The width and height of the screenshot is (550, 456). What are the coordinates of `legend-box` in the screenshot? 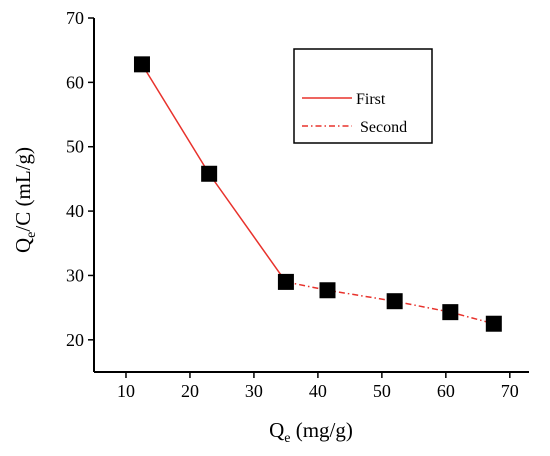 It's located at (363, 96).